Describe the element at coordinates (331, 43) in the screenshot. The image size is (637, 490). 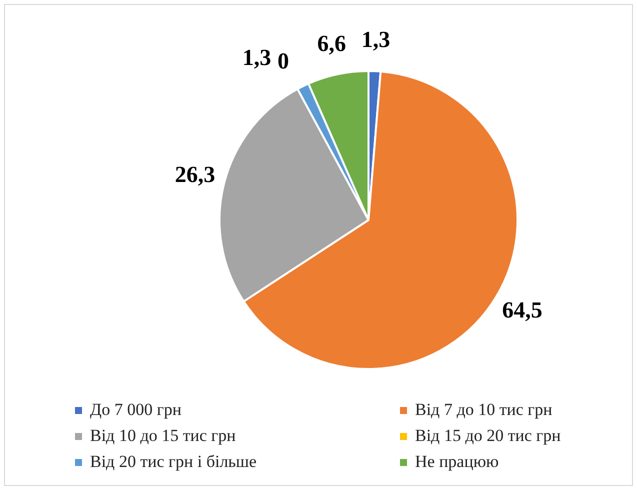
I see `data-label: 6,6` at that location.